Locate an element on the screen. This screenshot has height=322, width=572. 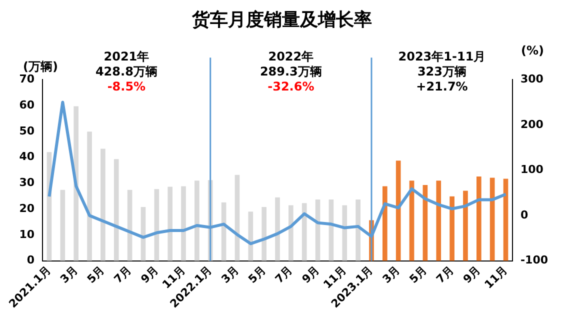
y-tick-label: 50 is located at coordinates (27, 131).